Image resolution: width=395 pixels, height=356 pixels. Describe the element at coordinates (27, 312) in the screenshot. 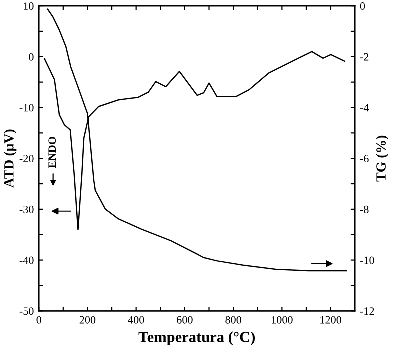

I see `y-tick-label: -50` at that location.